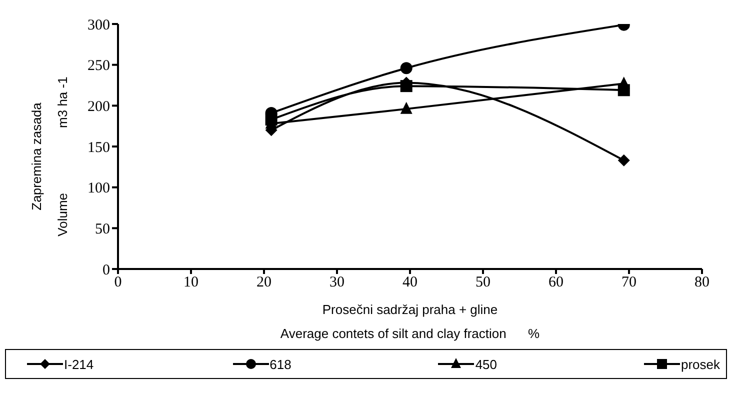 This screenshot has width=731, height=416. I want to click on y-tick-label: 300, so click(99, 25).